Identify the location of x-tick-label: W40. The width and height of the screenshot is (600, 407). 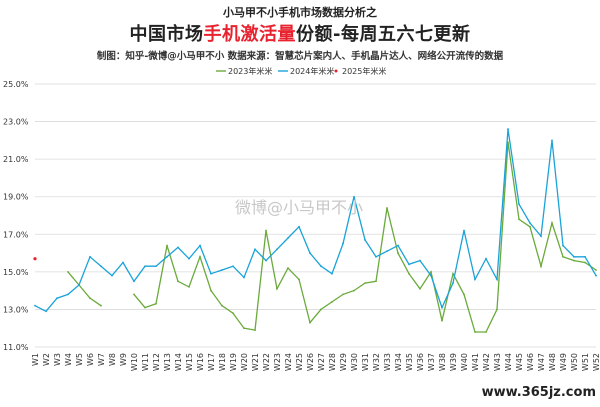
(464, 362).